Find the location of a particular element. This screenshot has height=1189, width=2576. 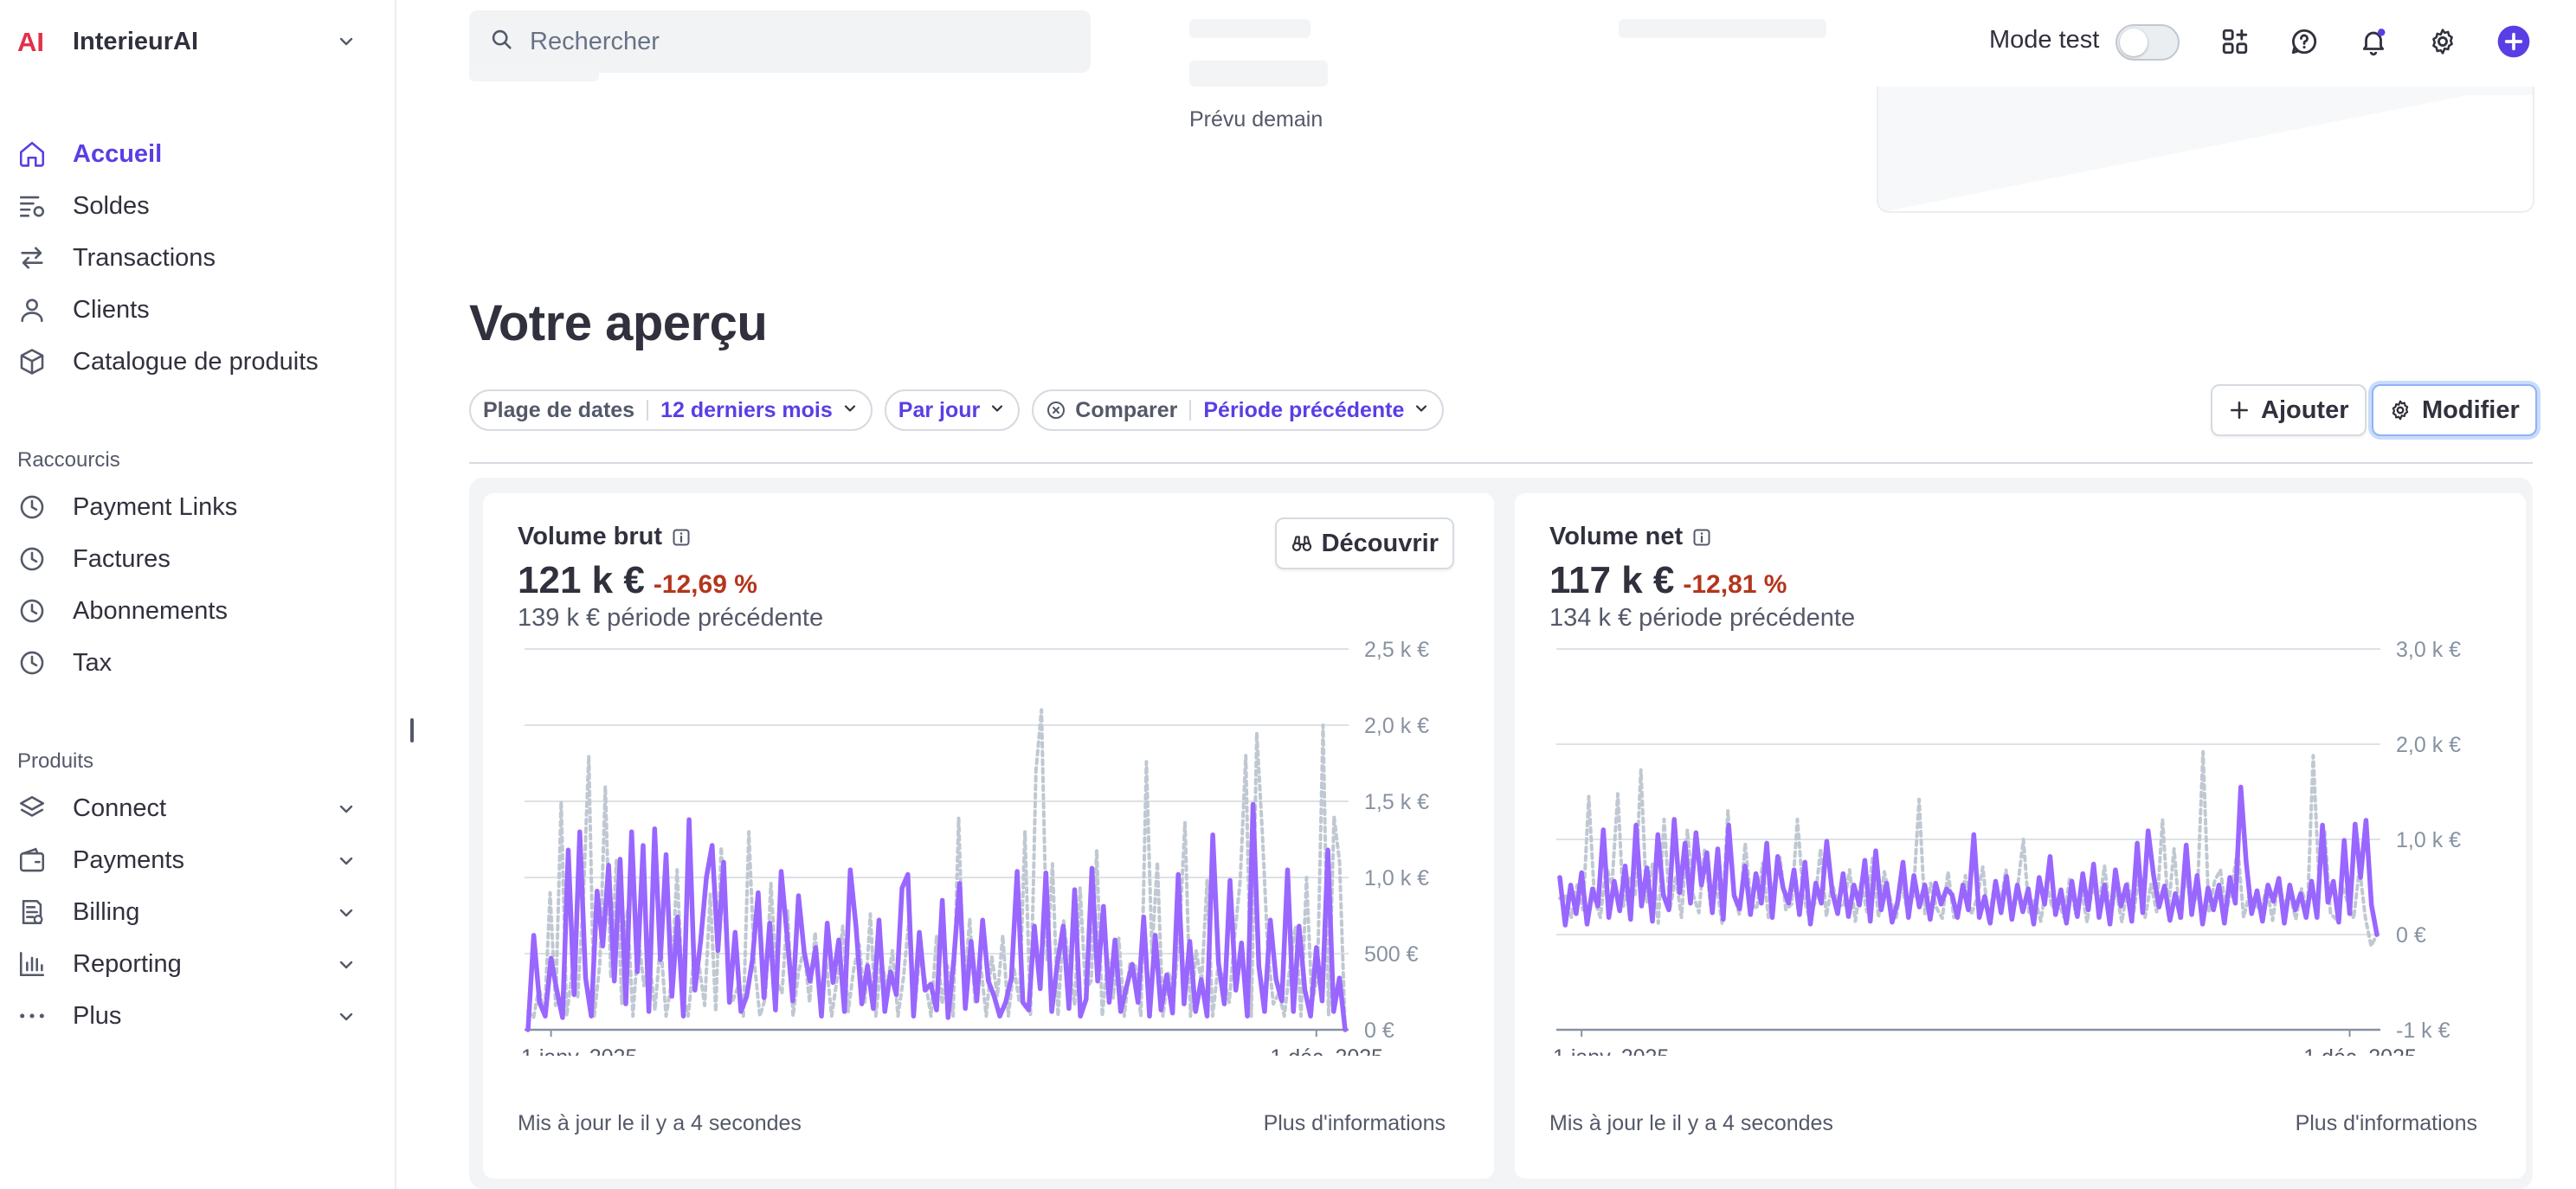

nav-item-payment-links: Payment Links is located at coordinates (190, 508).